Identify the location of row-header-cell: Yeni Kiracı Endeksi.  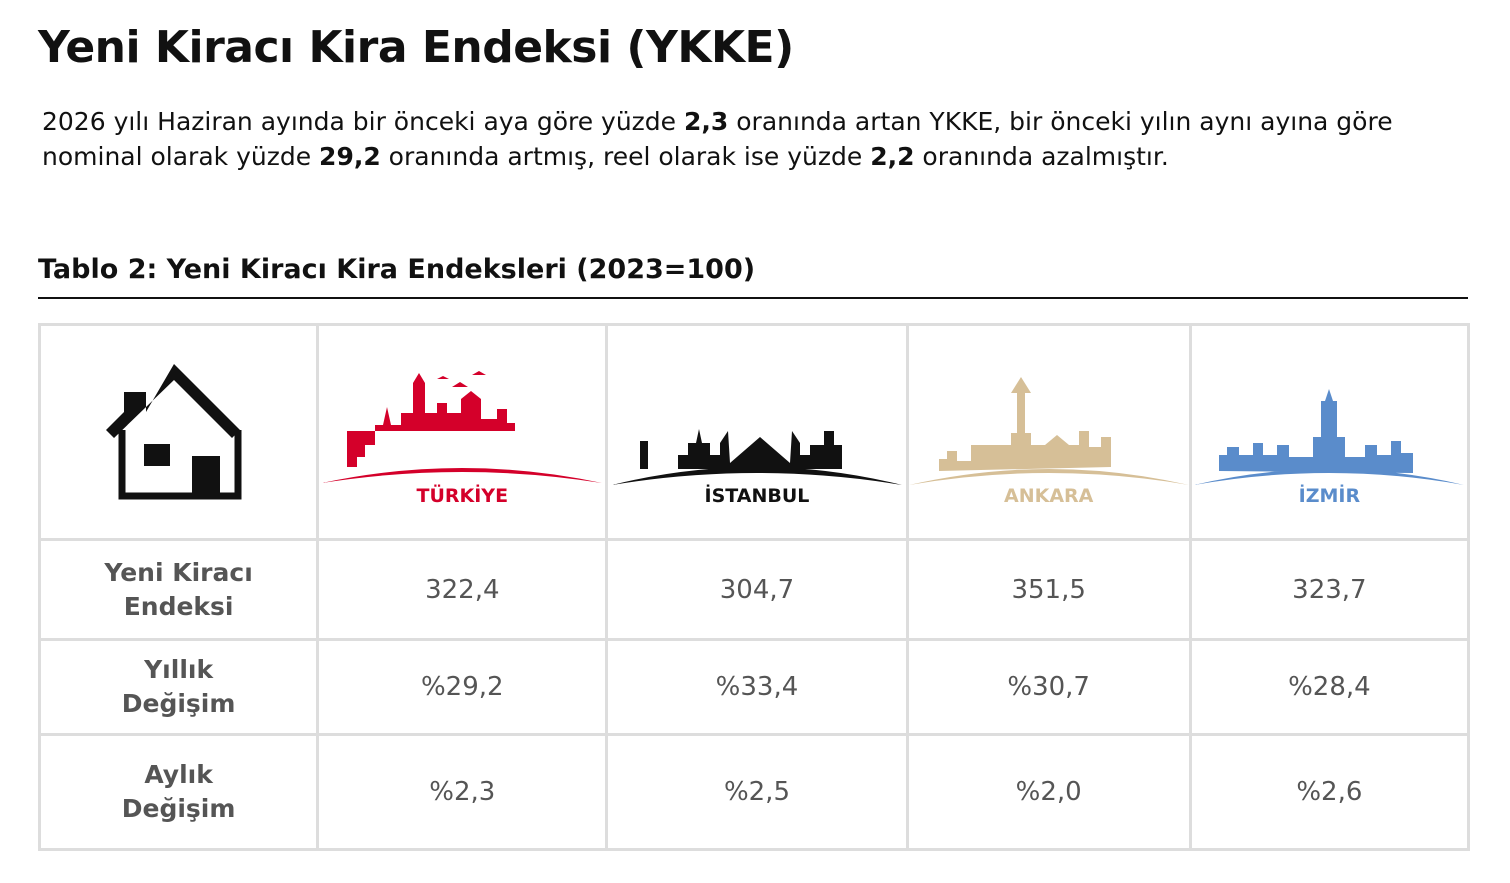
(178, 589).